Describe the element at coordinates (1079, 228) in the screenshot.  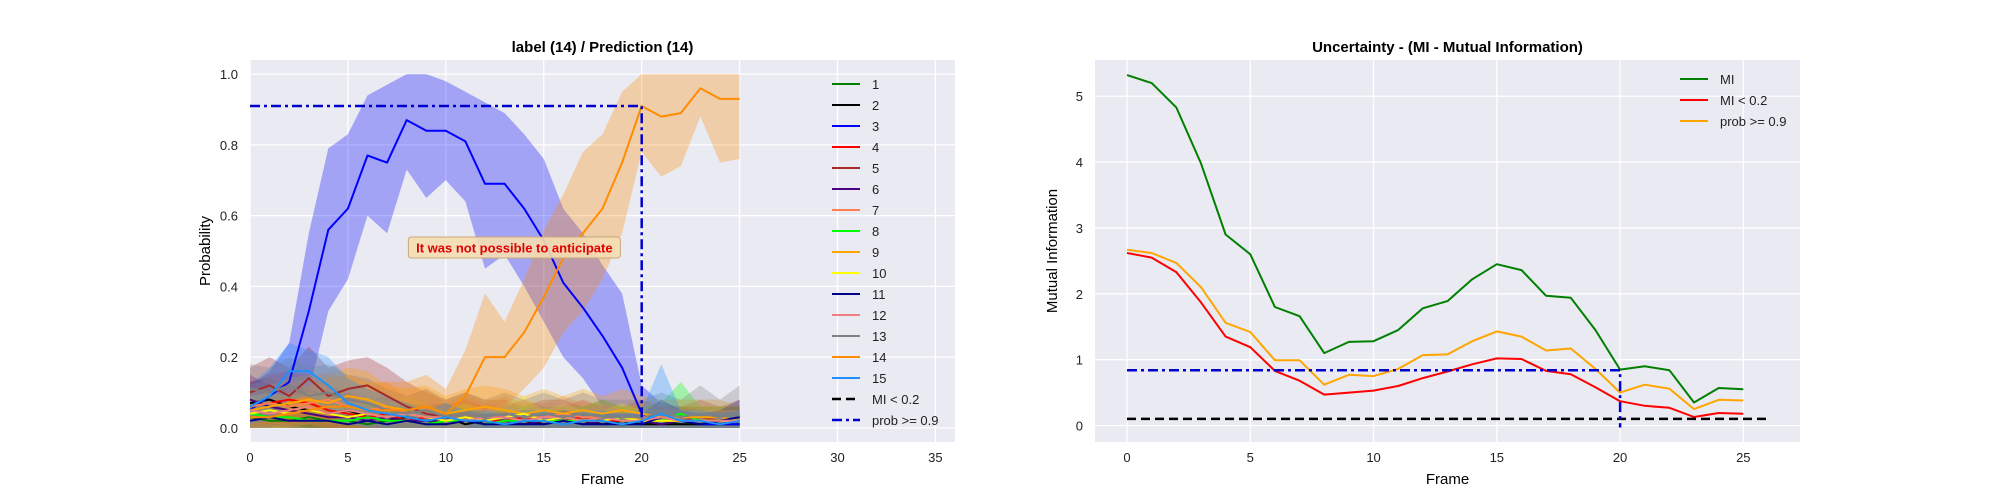
I see `y-tick-label: 3` at that location.